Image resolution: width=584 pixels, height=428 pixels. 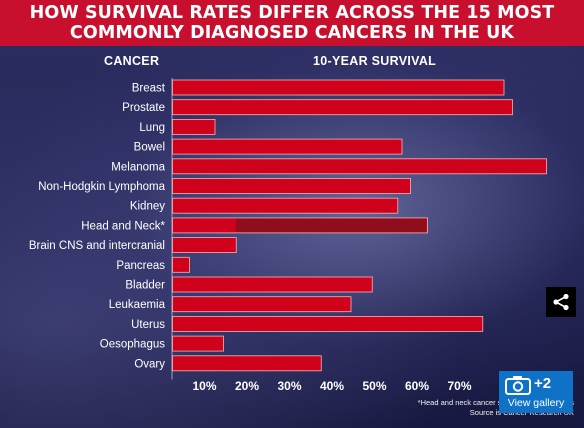 What do you see at coordinates (543, 383) in the screenshot?
I see `gallery-count: +2` at bounding box center [543, 383].